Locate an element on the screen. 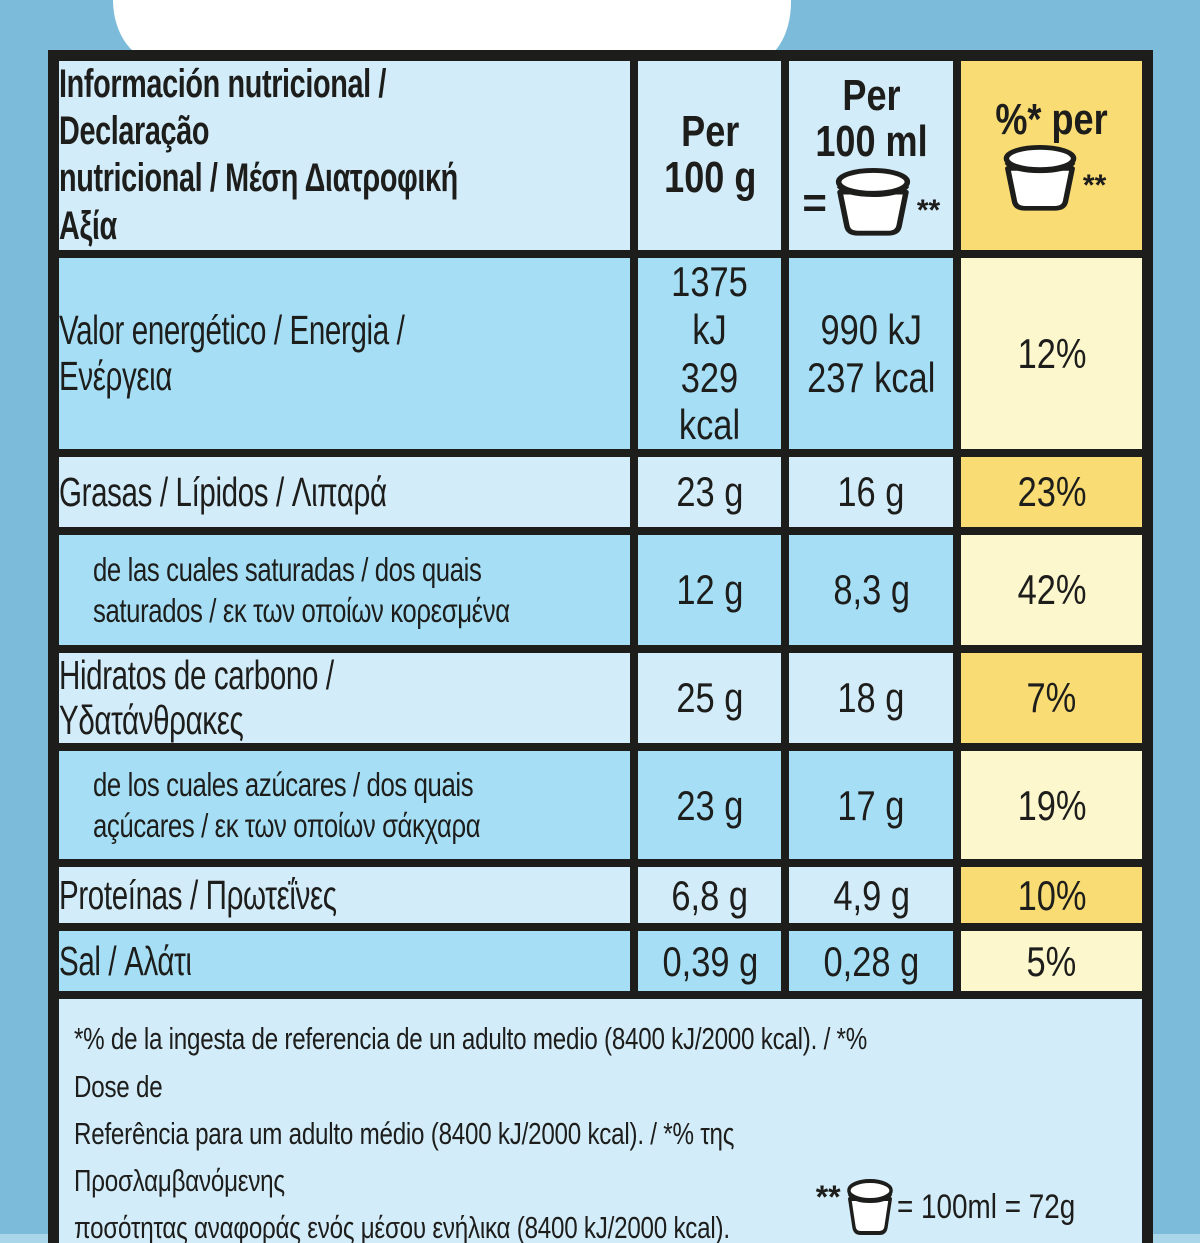 The height and width of the screenshot is (1243, 1200). header-per-100ml-label: Per 100 ml is located at coordinates (871, 119).